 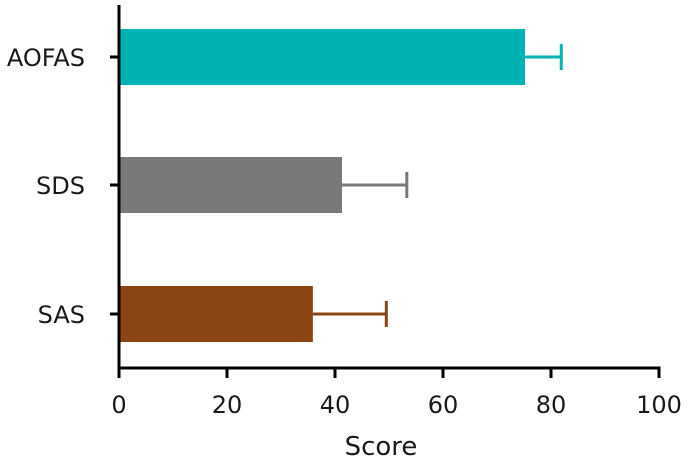 What do you see at coordinates (118, 405) in the screenshot?
I see `x-tick-label-0: 0` at bounding box center [118, 405].